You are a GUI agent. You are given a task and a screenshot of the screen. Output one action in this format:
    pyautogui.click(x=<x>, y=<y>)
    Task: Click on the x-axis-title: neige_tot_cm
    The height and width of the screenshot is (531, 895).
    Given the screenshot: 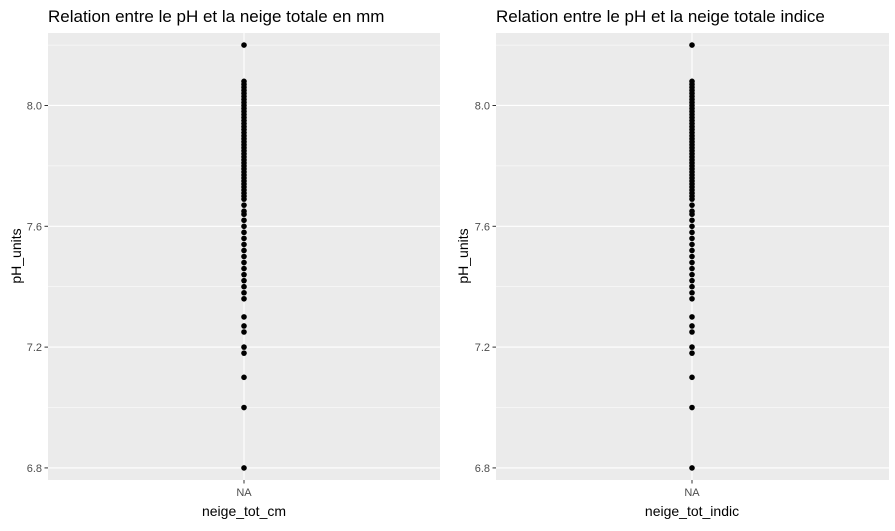 What is the action you would take?
    pyautogui.click(x=244, y=511)
    